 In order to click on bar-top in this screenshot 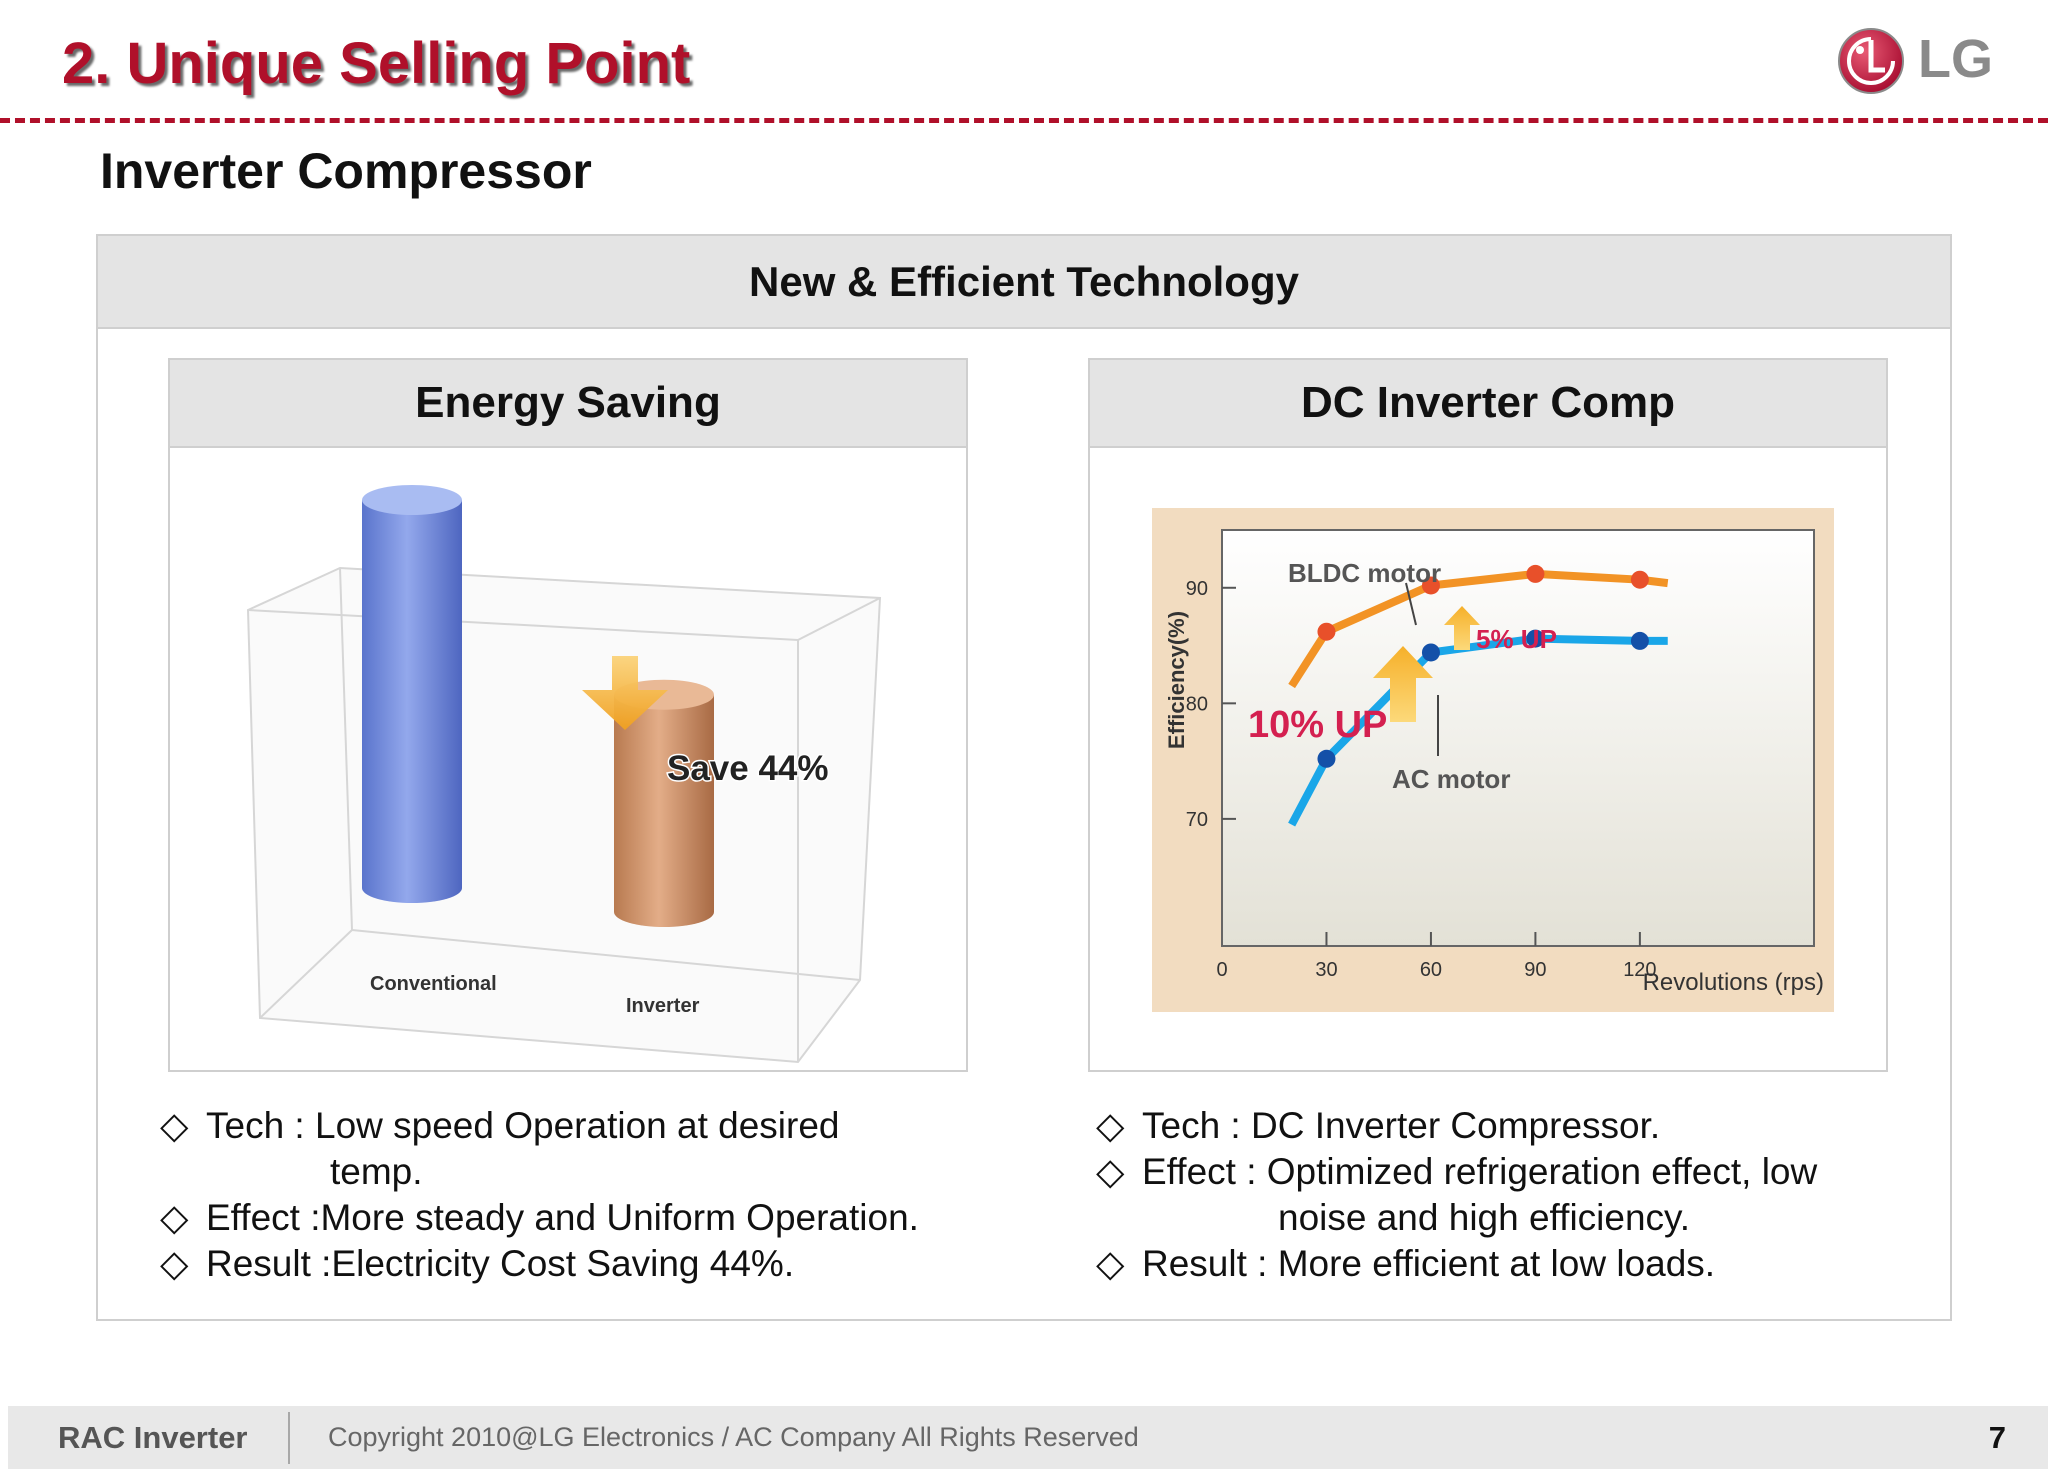, I will do `click(412, 500)`.